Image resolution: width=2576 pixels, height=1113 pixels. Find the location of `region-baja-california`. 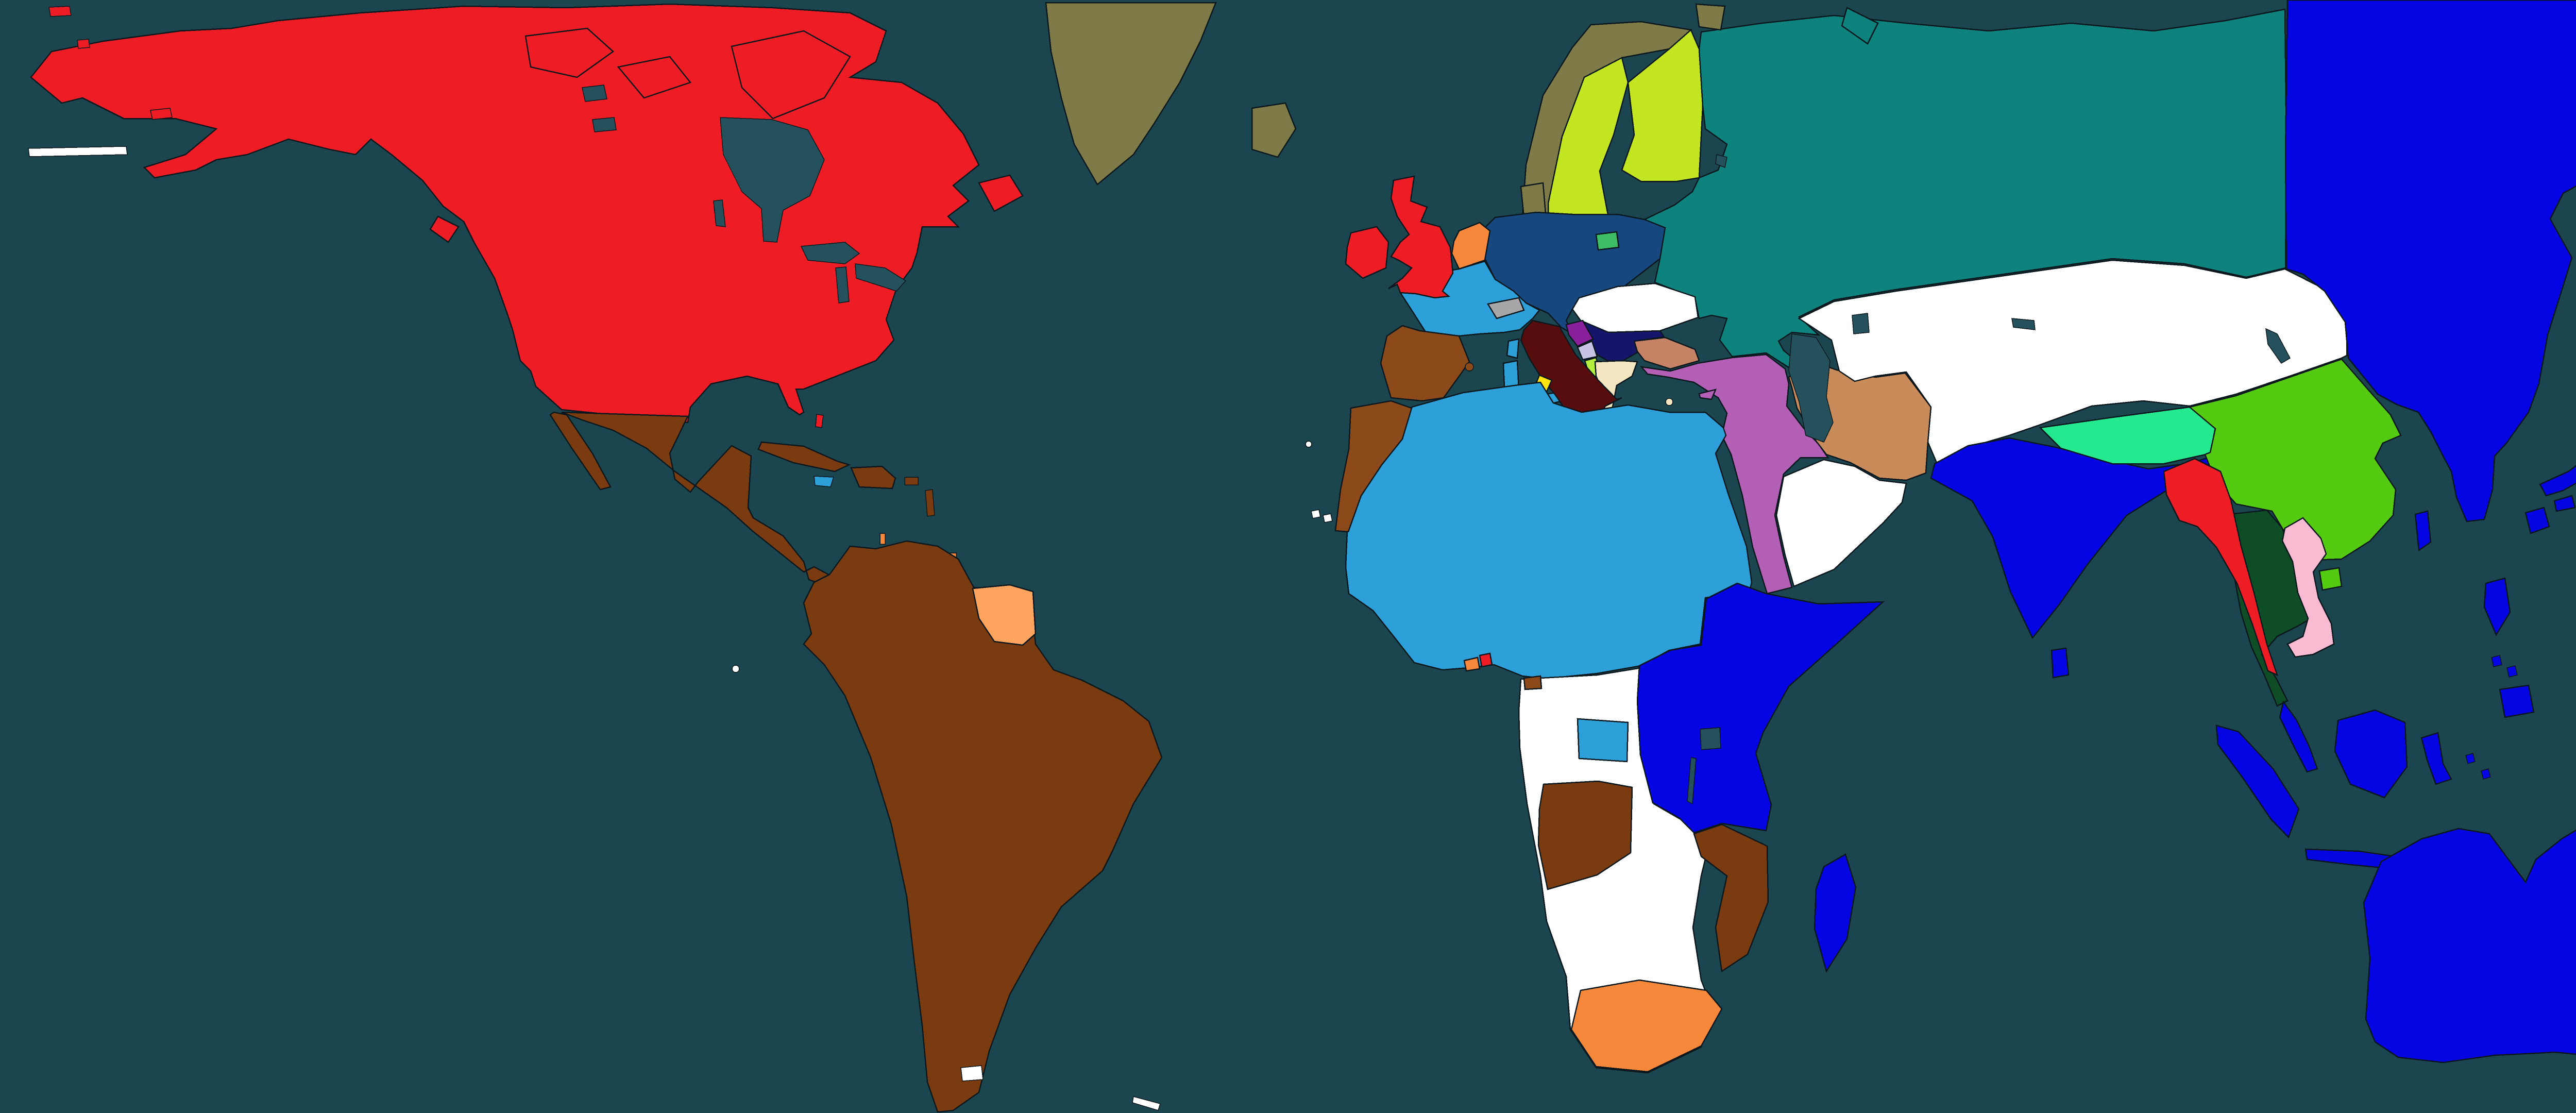

region-baja-california is located at coordinates (581, 451).